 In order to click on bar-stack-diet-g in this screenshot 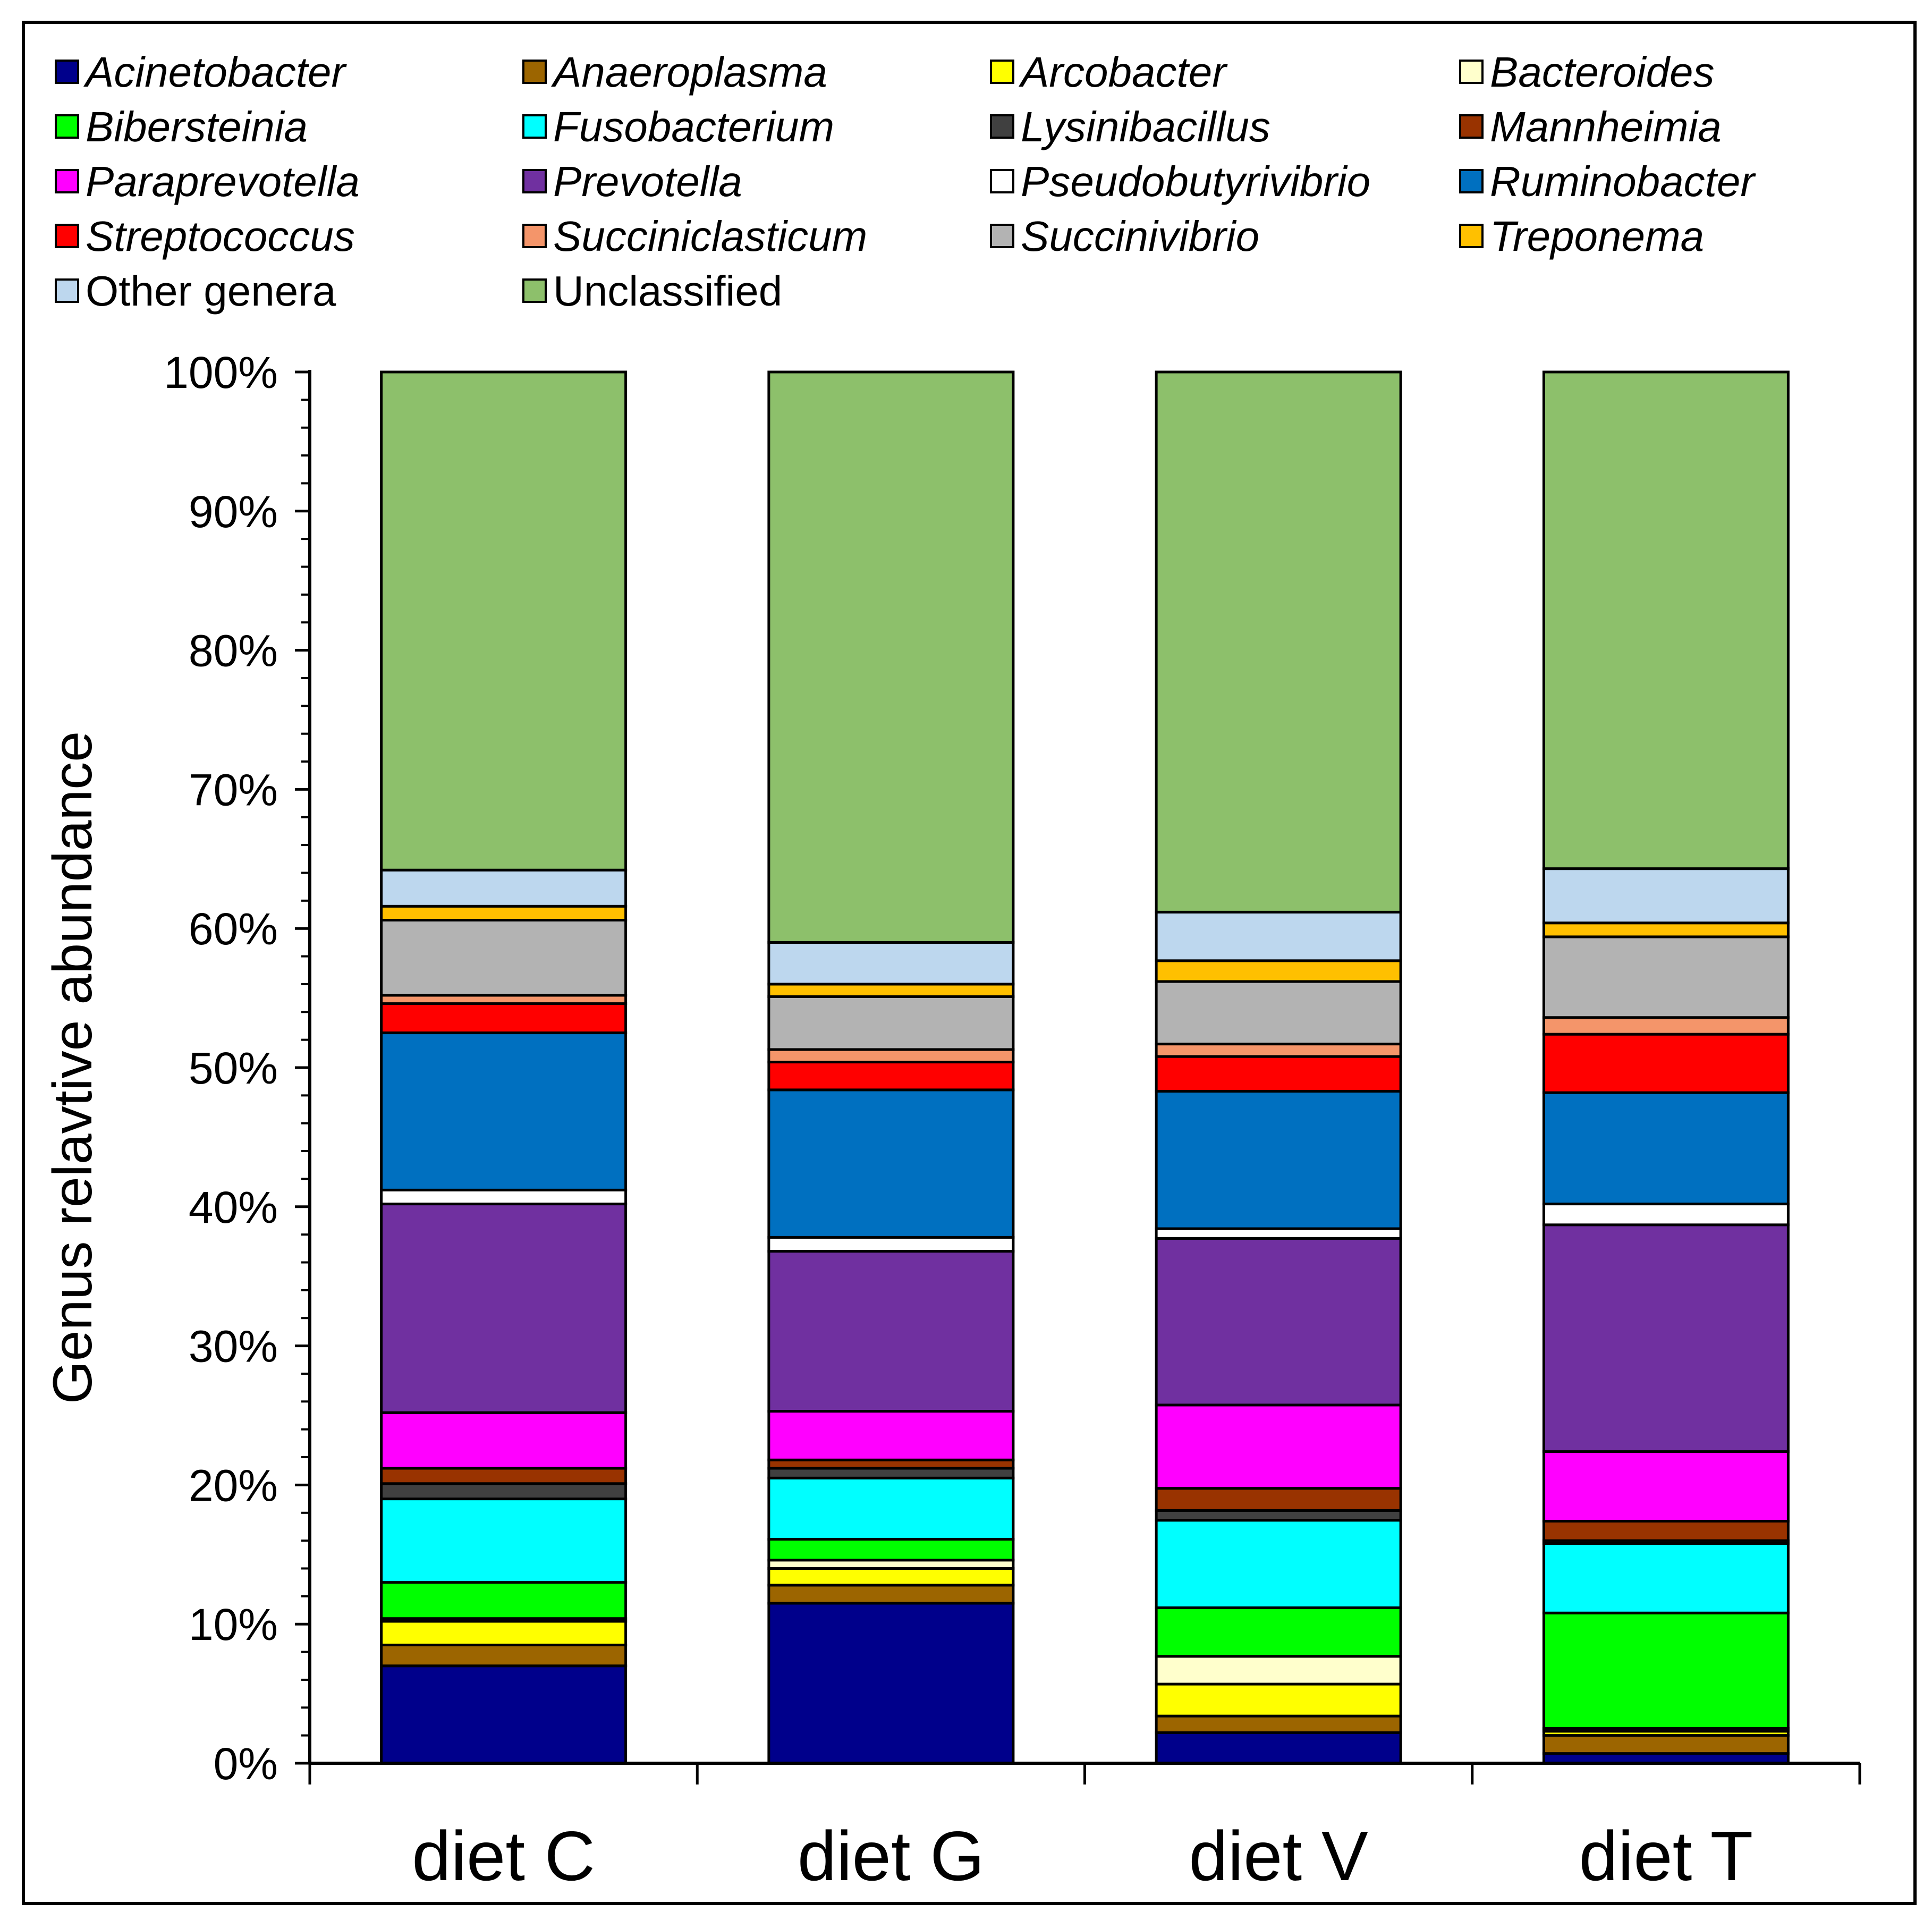, I will do `click(891, 1067)`.